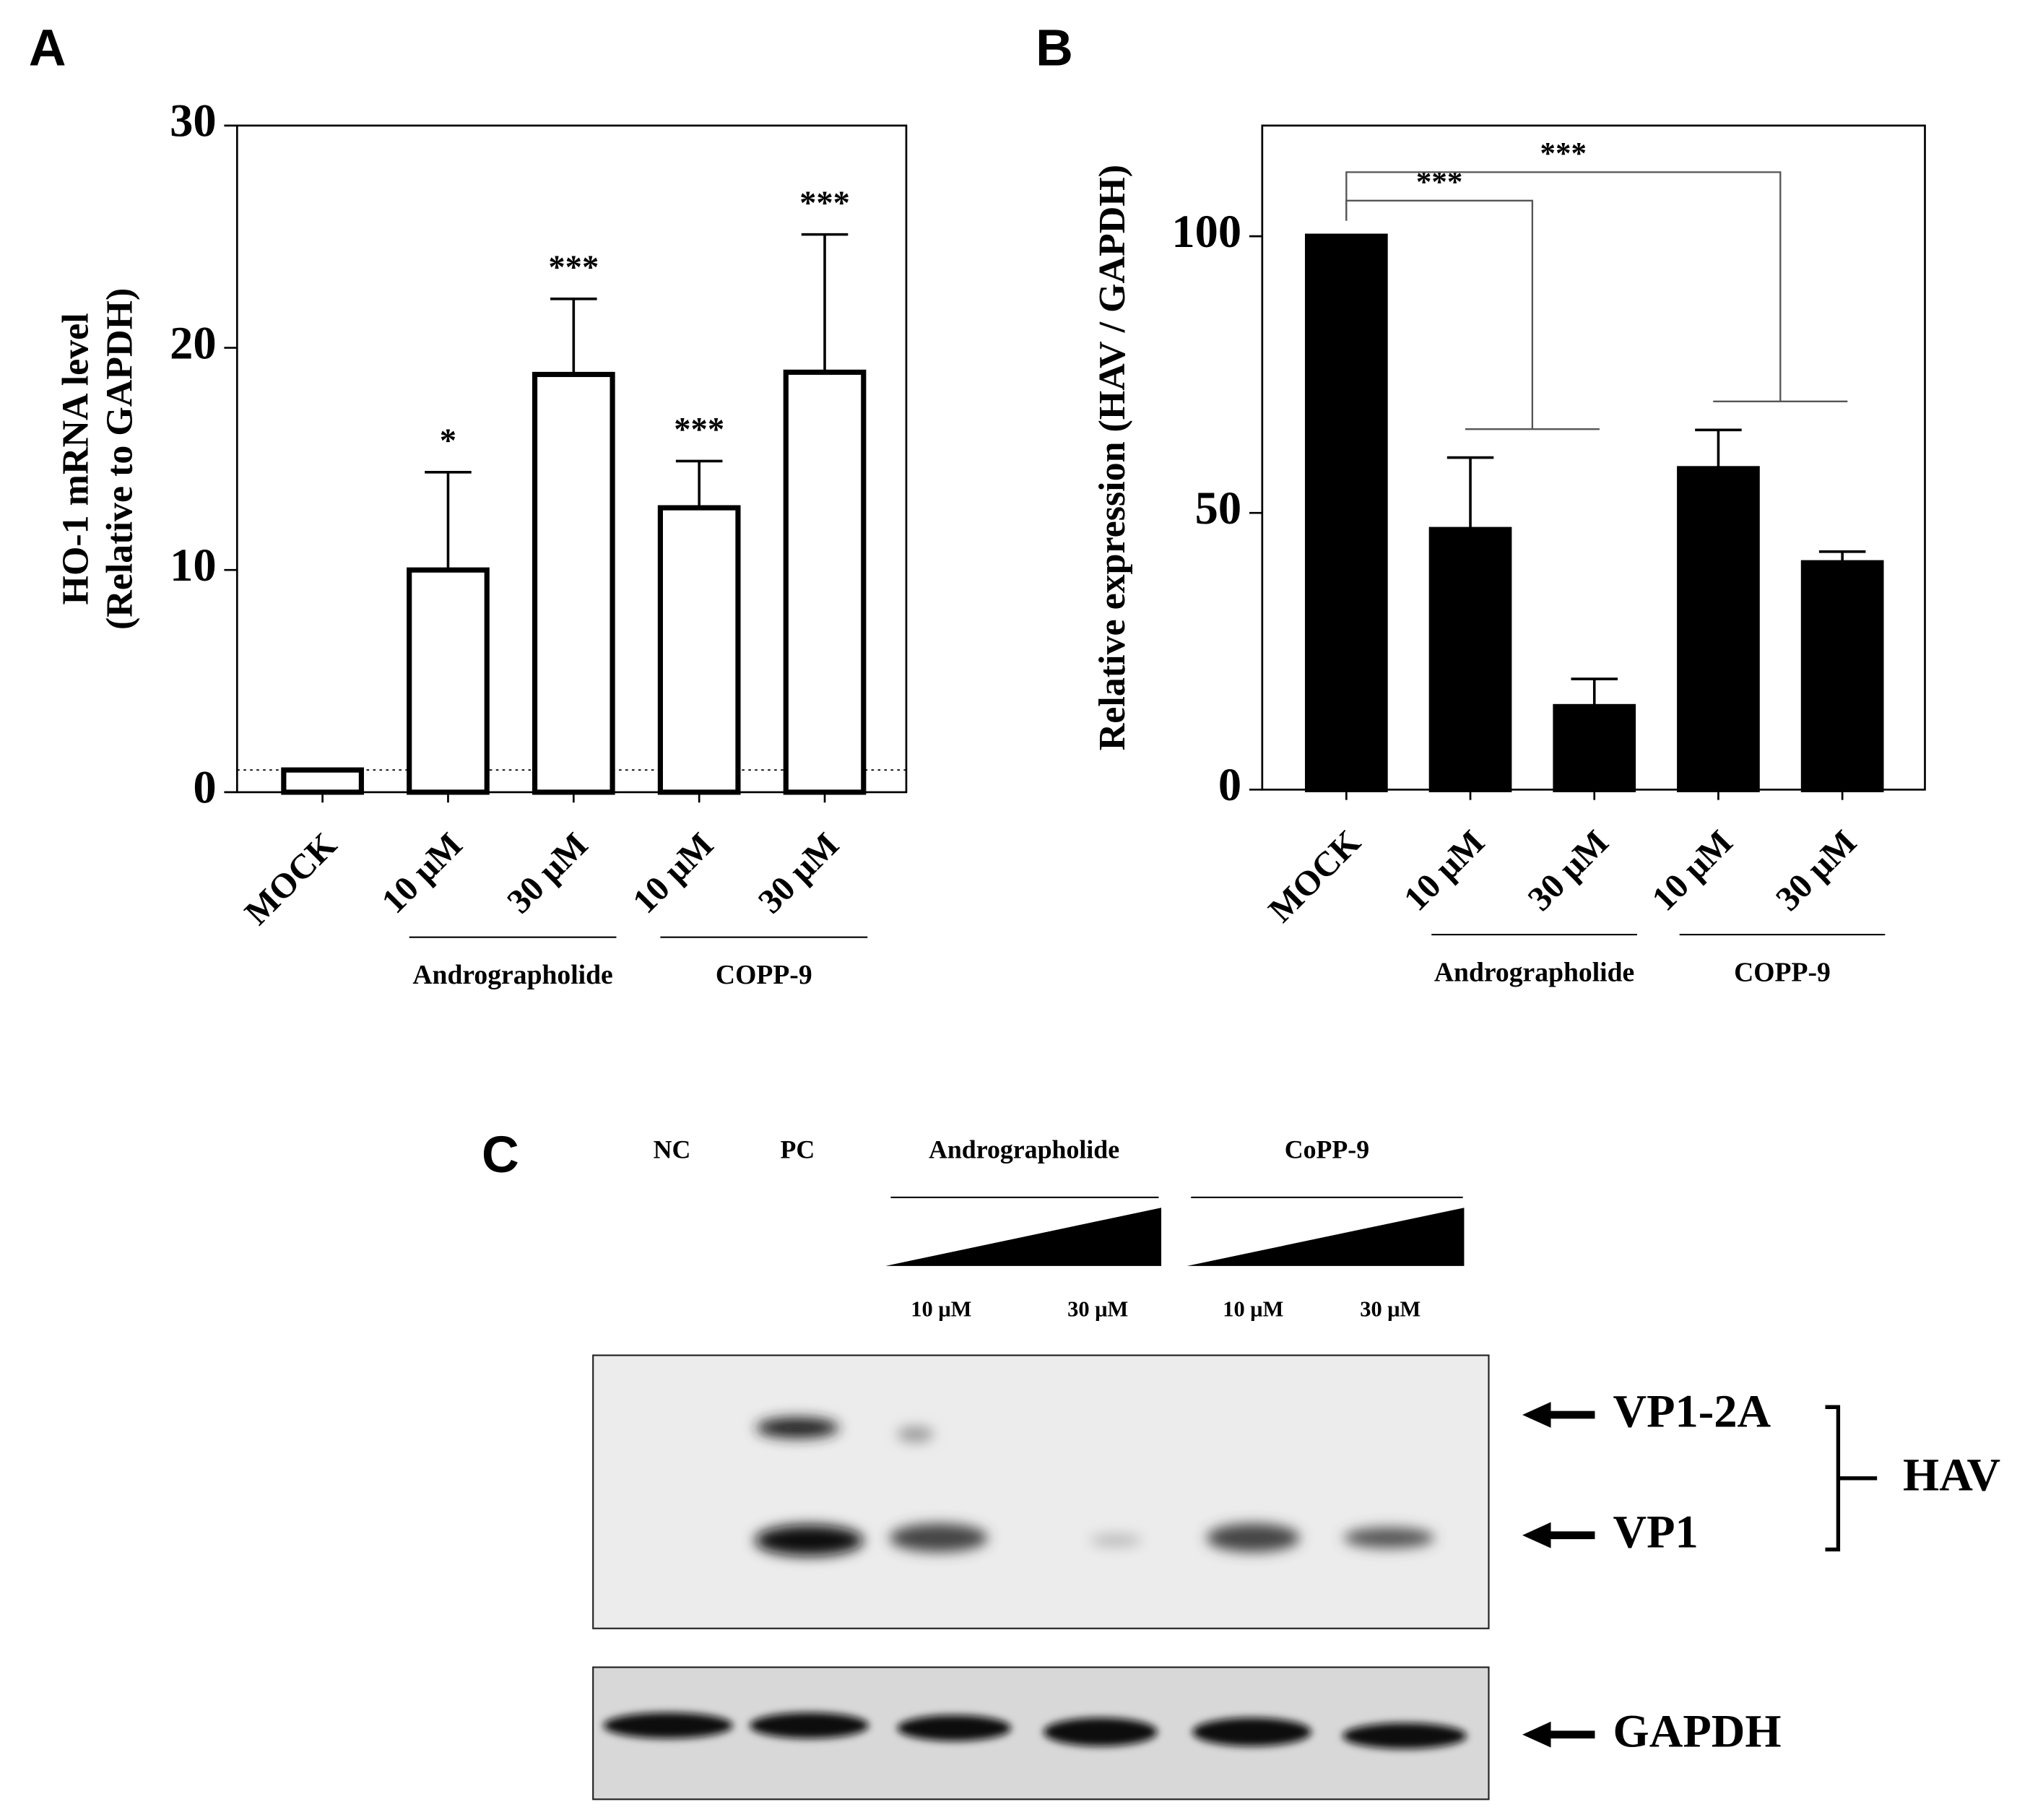 The width and height of the screenshot is (2030, 1820). I want to click on blot-hav, so click(1041, 1491).